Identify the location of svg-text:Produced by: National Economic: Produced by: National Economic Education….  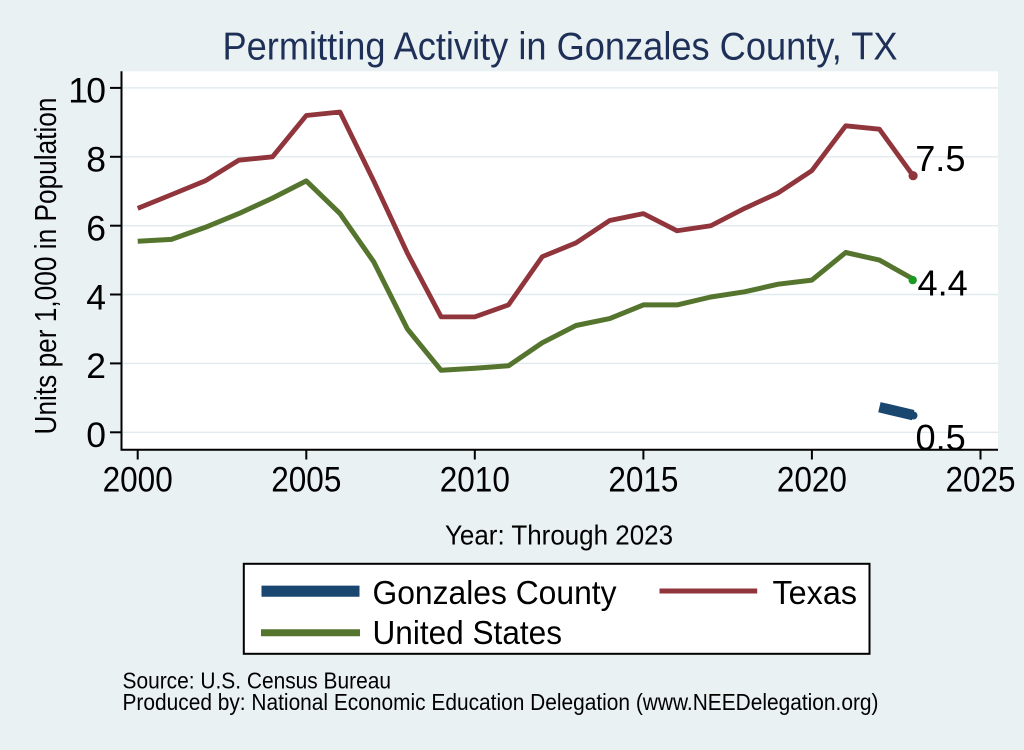
(501, 702).